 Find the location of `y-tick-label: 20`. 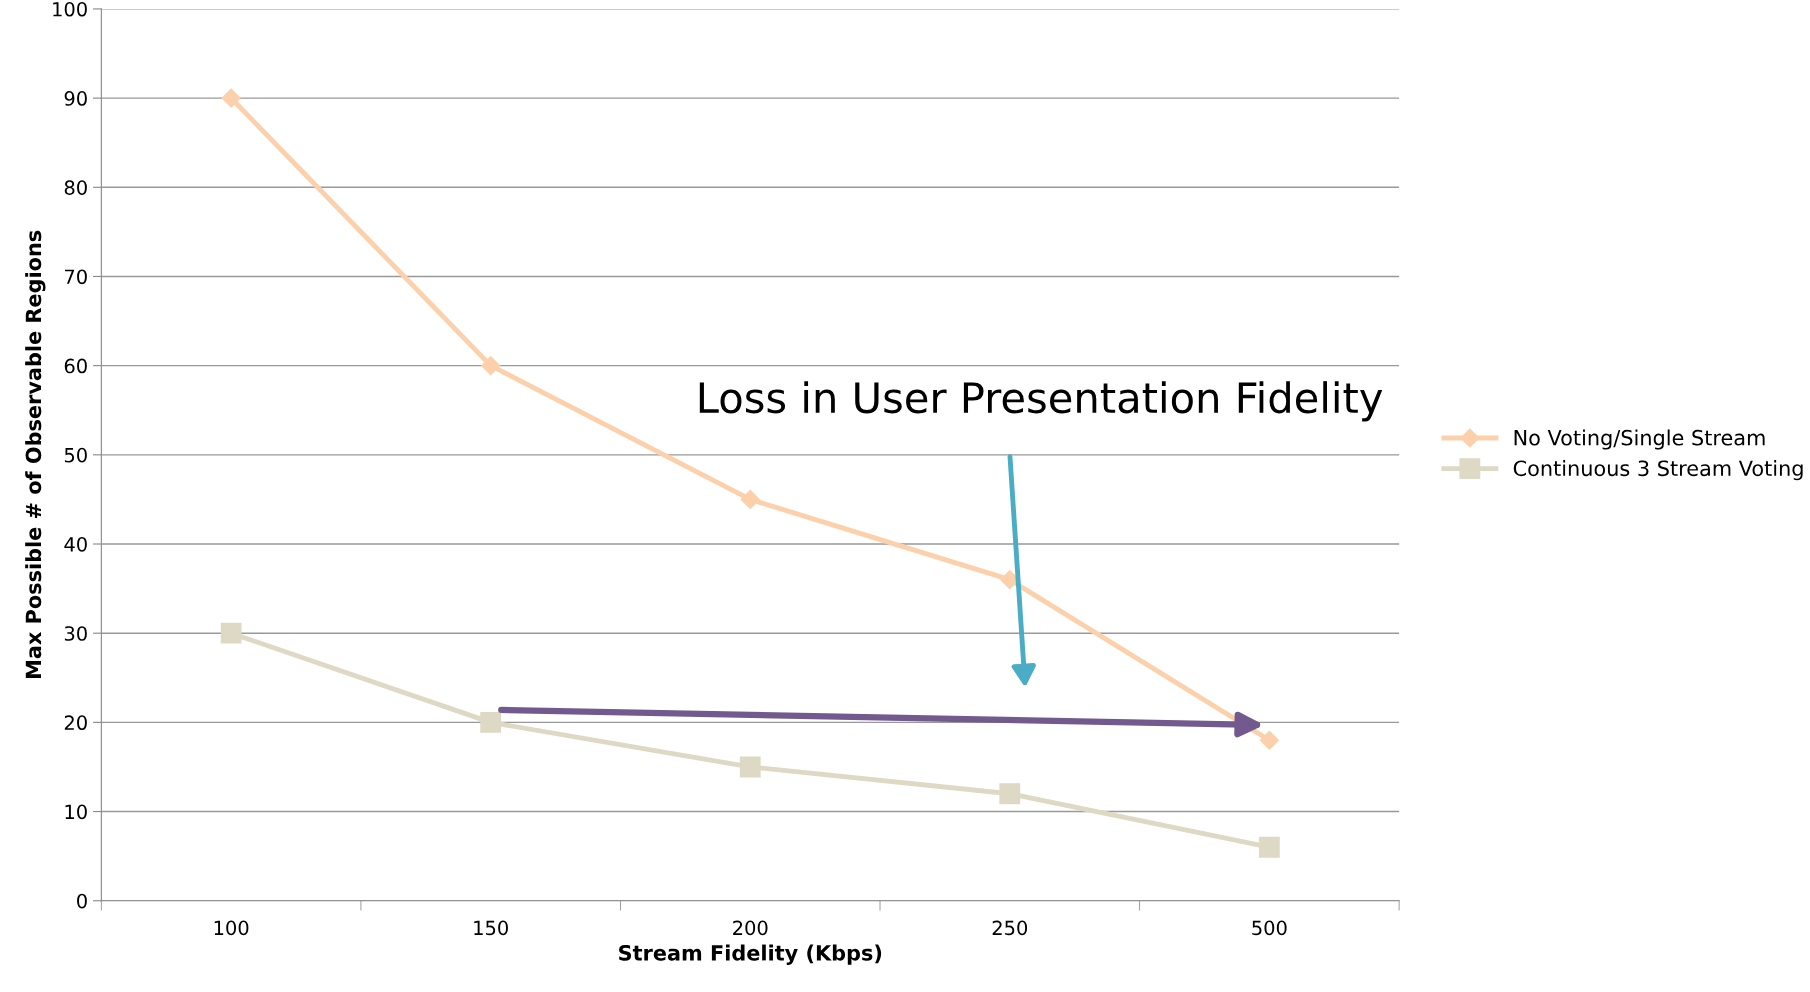

y-tick-label: 20 is located at coordinates (75, 723).